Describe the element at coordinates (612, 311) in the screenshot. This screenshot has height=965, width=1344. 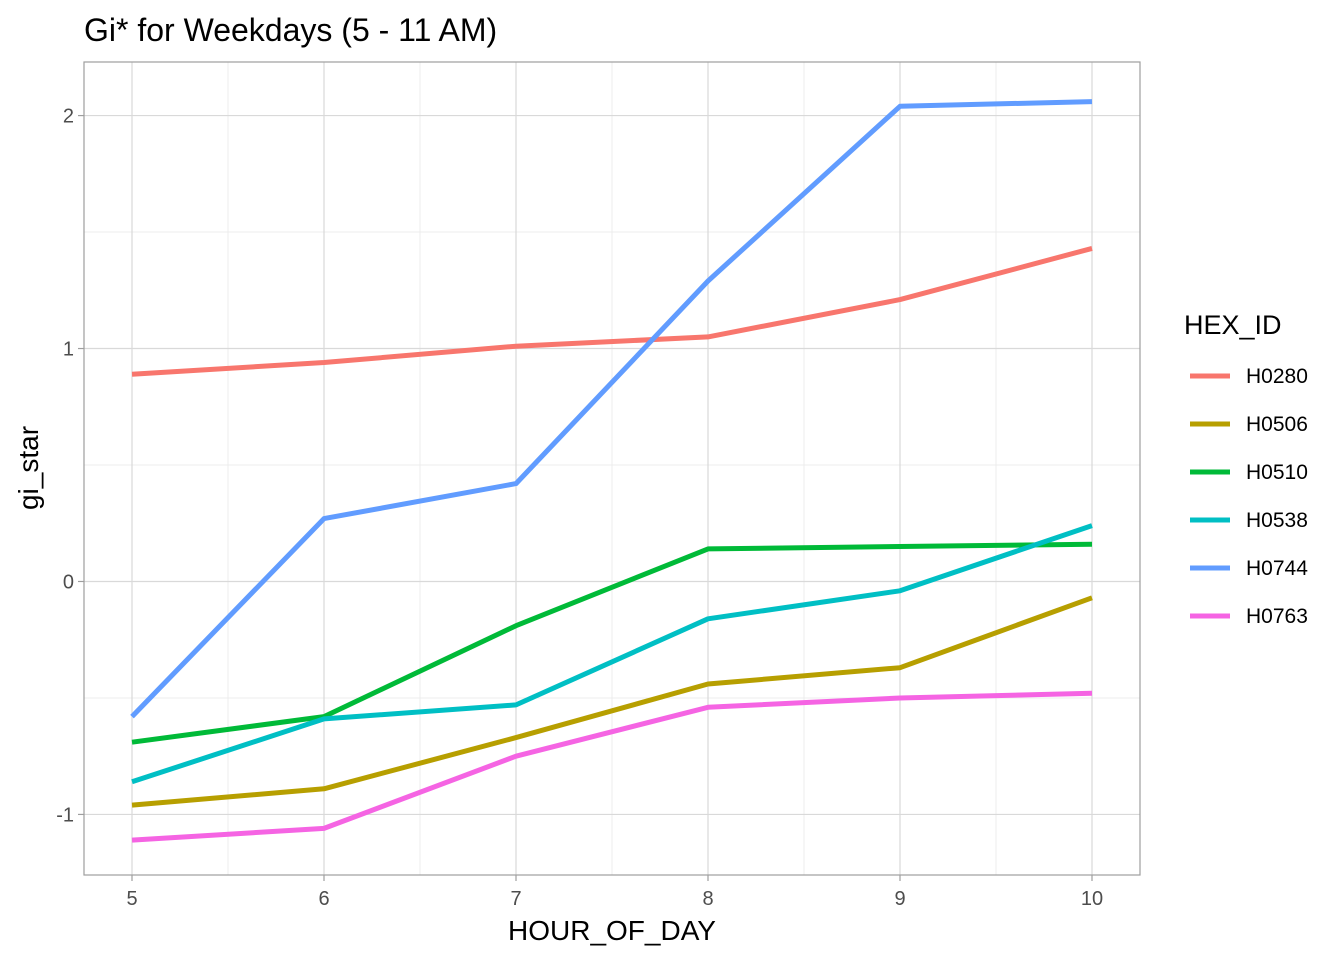
I see `series-line-h0280` at that location.